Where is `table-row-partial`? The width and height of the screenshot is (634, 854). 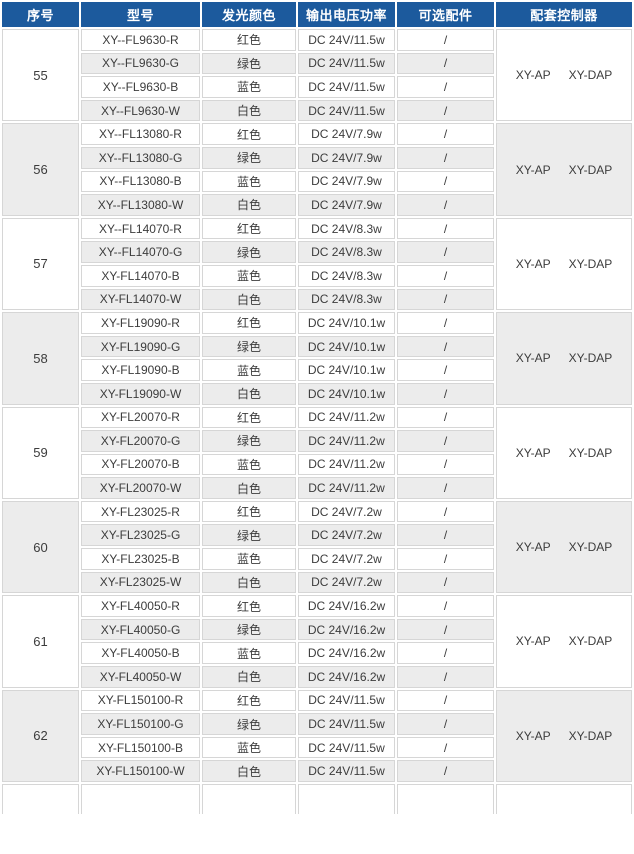
table-row-partial is located at coordinates (317, 799).